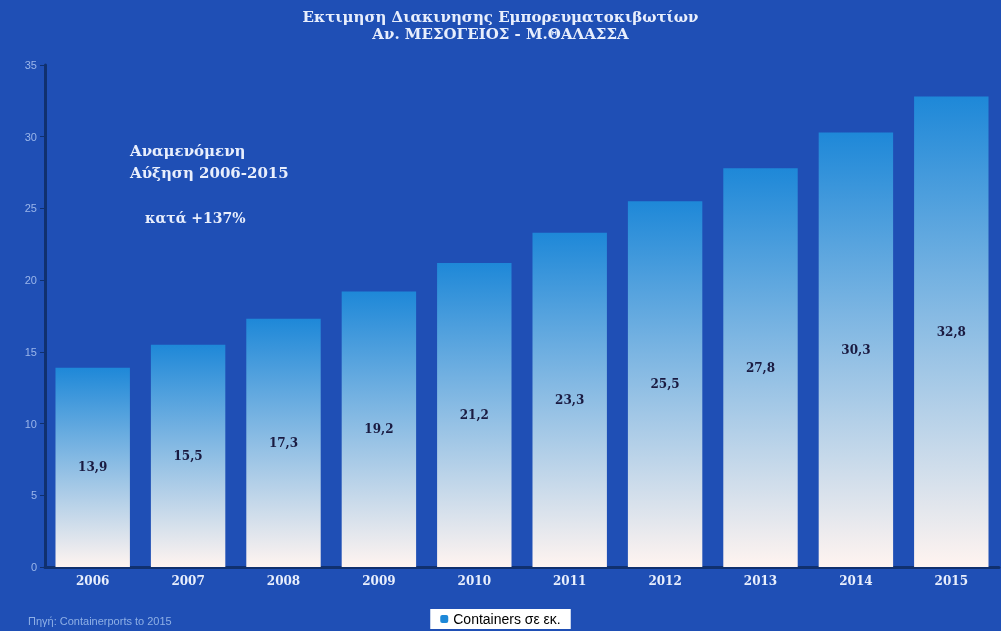 This screenshot has width=1001, height=631. What do you see at coordinates (500, 16) in the screenshot?
I see `chart-title: Εκτιμηση Διακινησης Εμπορευματοκιβωτίων` at bounding box center [500, 16].